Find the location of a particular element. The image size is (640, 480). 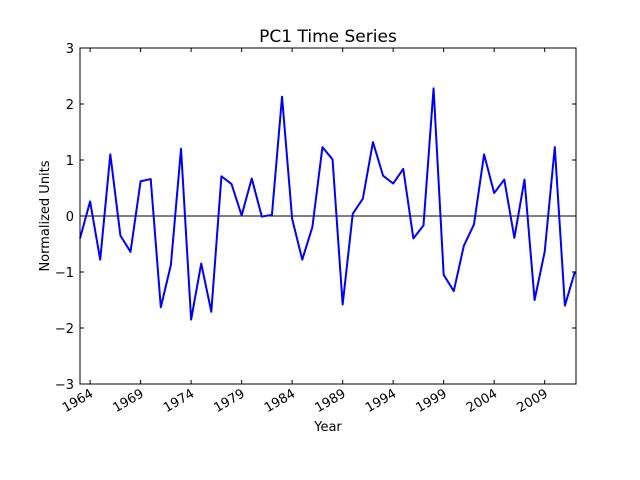

y-tick-label: −1 is located at coordinates (64, 273).